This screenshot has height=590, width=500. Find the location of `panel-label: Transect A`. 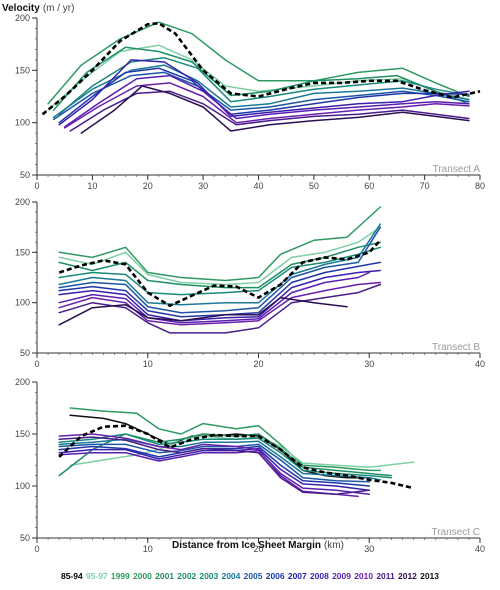

panel-label: Transect A is located at coordinates (457, 169).